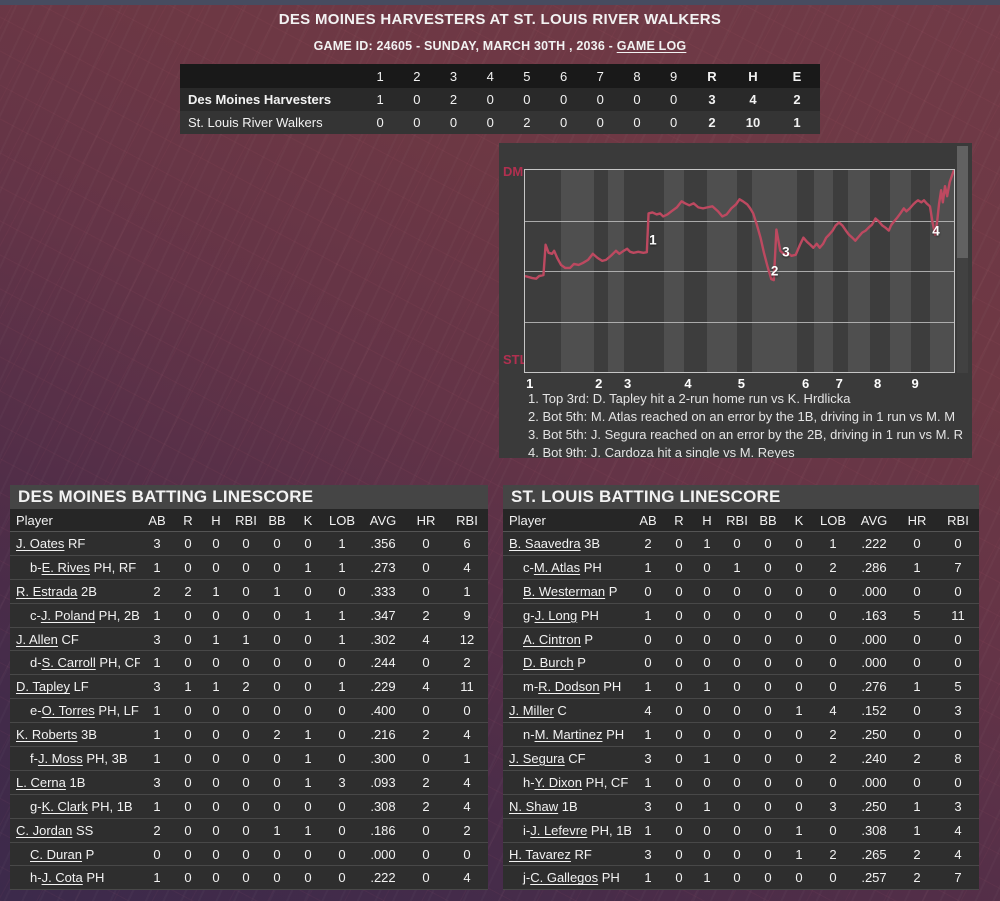 The width and height of the screenshot is (1000, 901). I want to click on player-name-link: R. Dodson, so click(569, 687).